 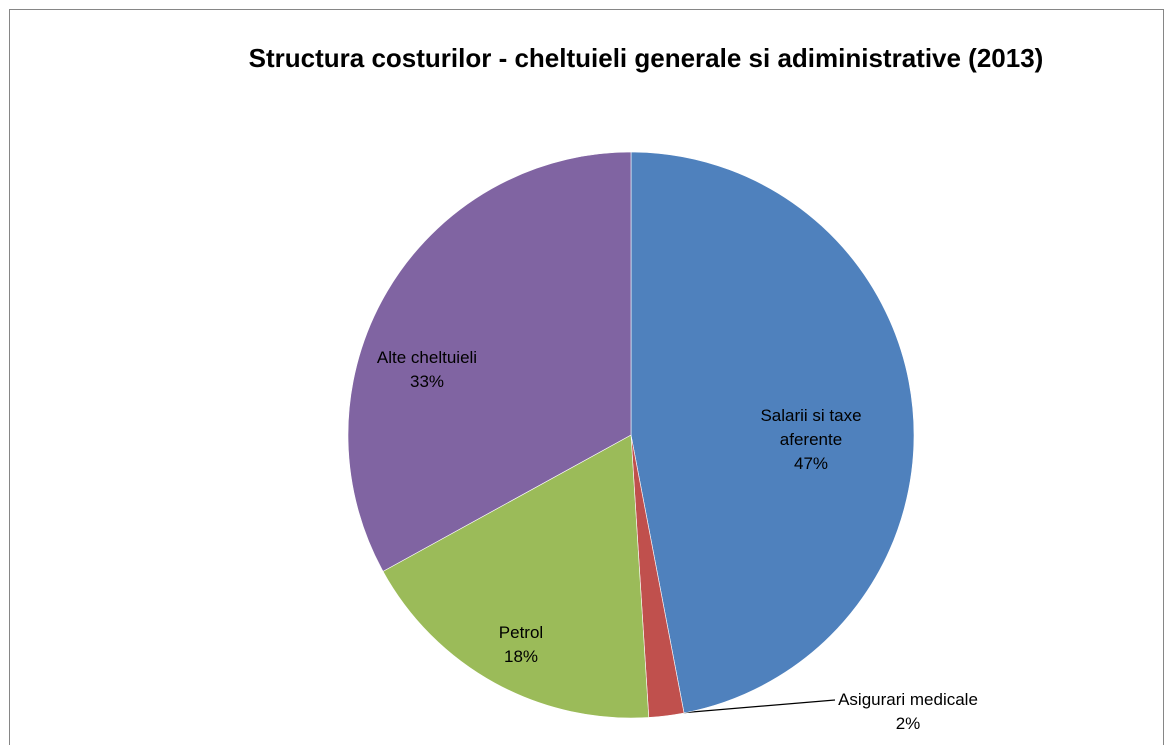 I want to click on leader-line, so click(x=751, y=707).